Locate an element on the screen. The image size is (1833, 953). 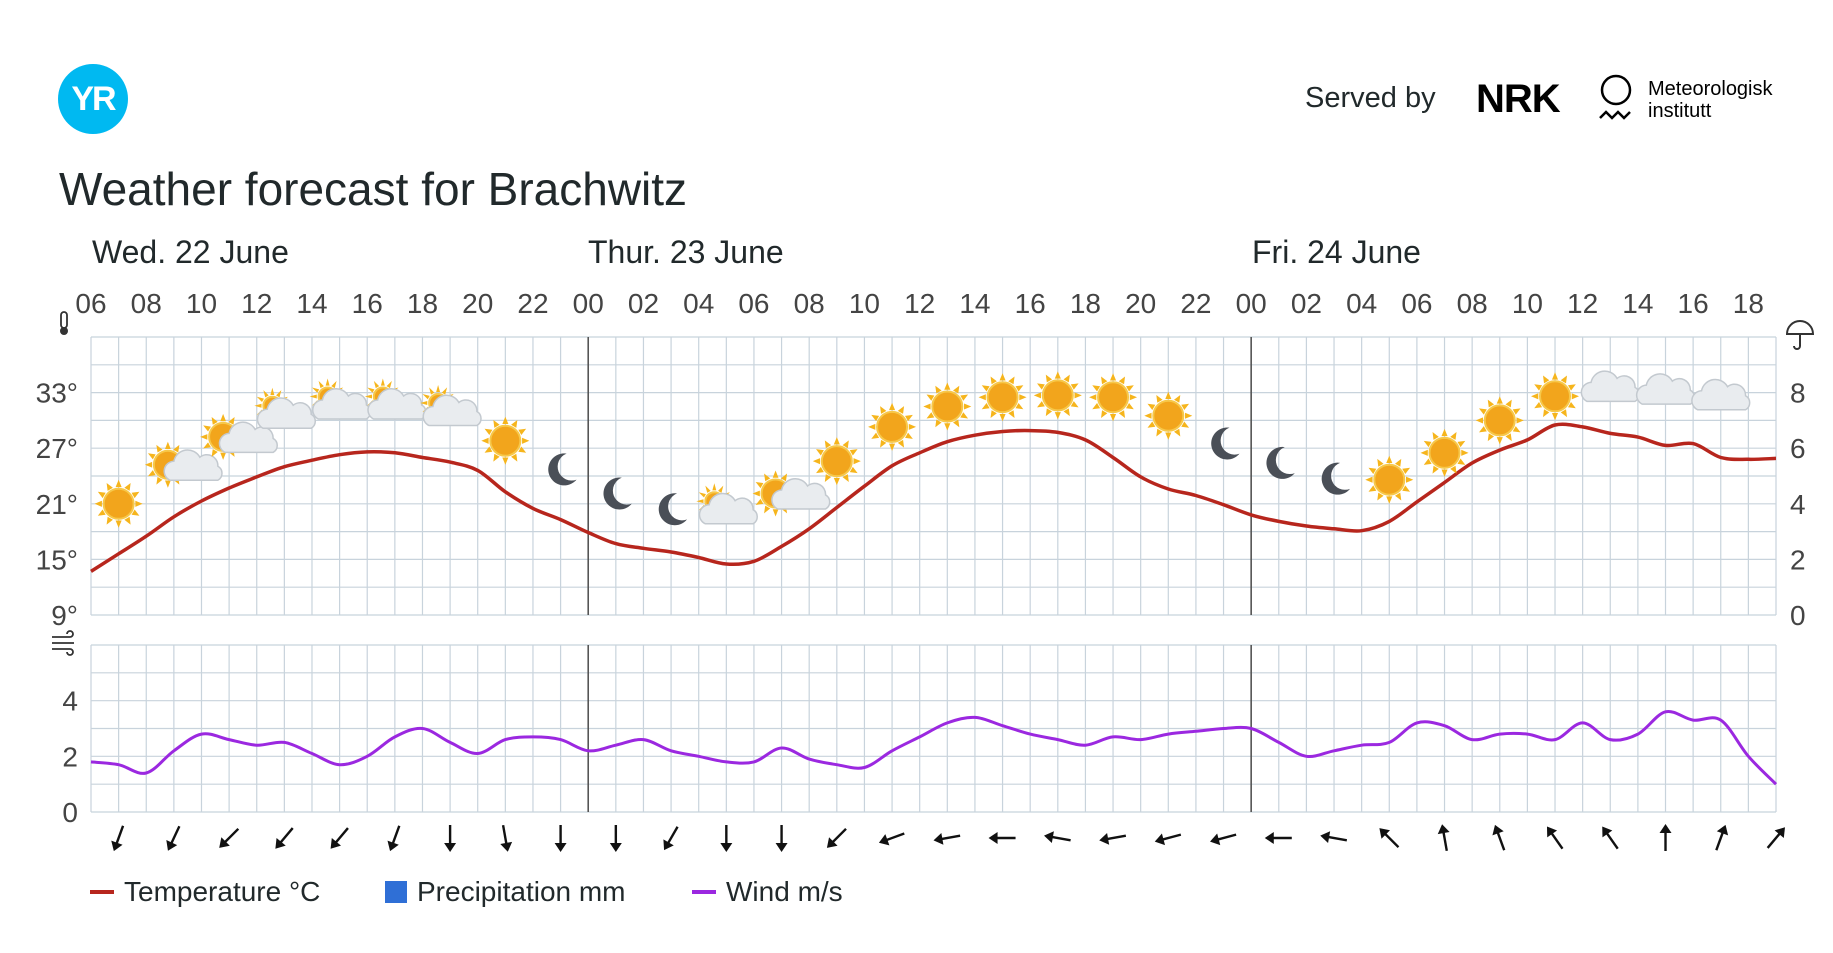
thermometer-icon is located at coordinates (64, 323).